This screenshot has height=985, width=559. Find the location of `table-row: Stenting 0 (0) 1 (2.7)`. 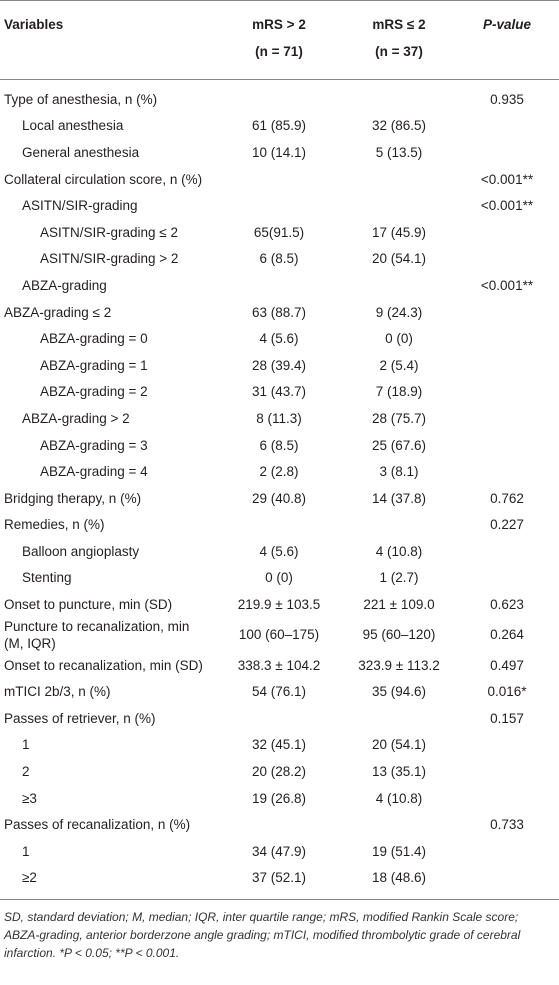

table-row: Stenting 0 (0) 1 (2.7) is located at coordinates (279, 578).